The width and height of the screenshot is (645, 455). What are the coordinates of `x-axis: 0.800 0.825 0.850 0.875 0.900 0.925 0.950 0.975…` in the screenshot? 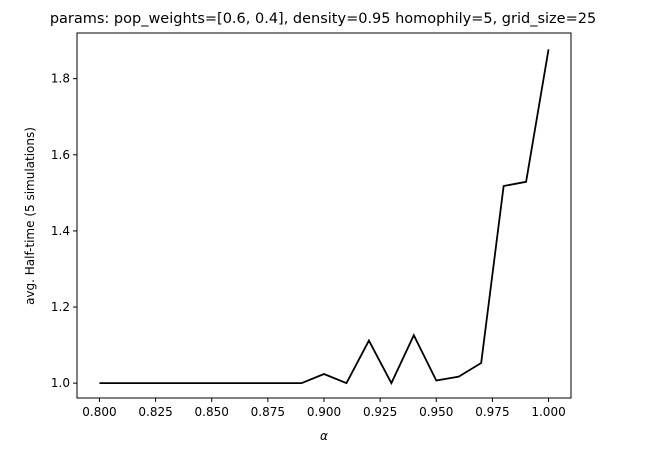 It's located at (324, 408).